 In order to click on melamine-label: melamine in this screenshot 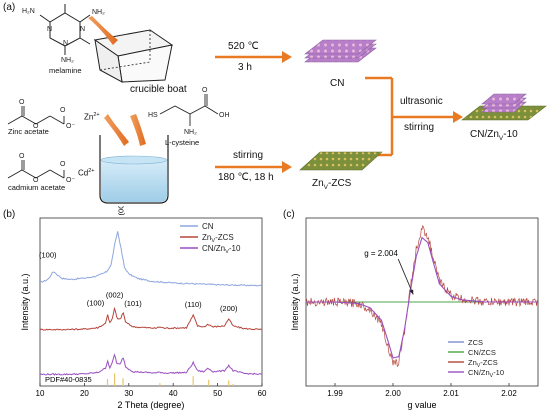, I will do `click(65, 70)`.